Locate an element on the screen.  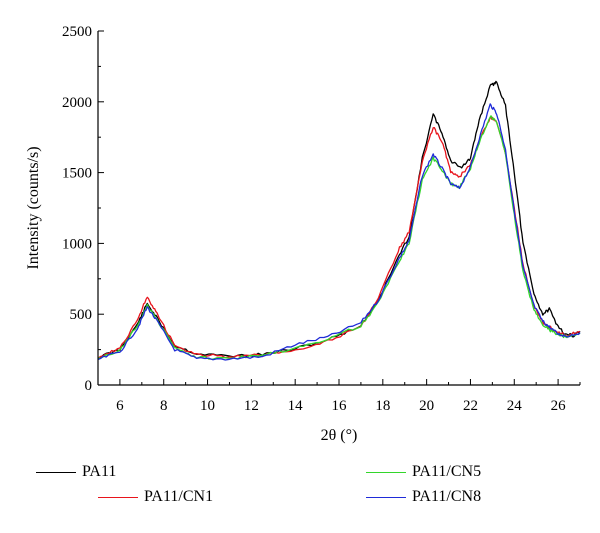
y-tick-label: 2000 is located at coordinates (77, 103).